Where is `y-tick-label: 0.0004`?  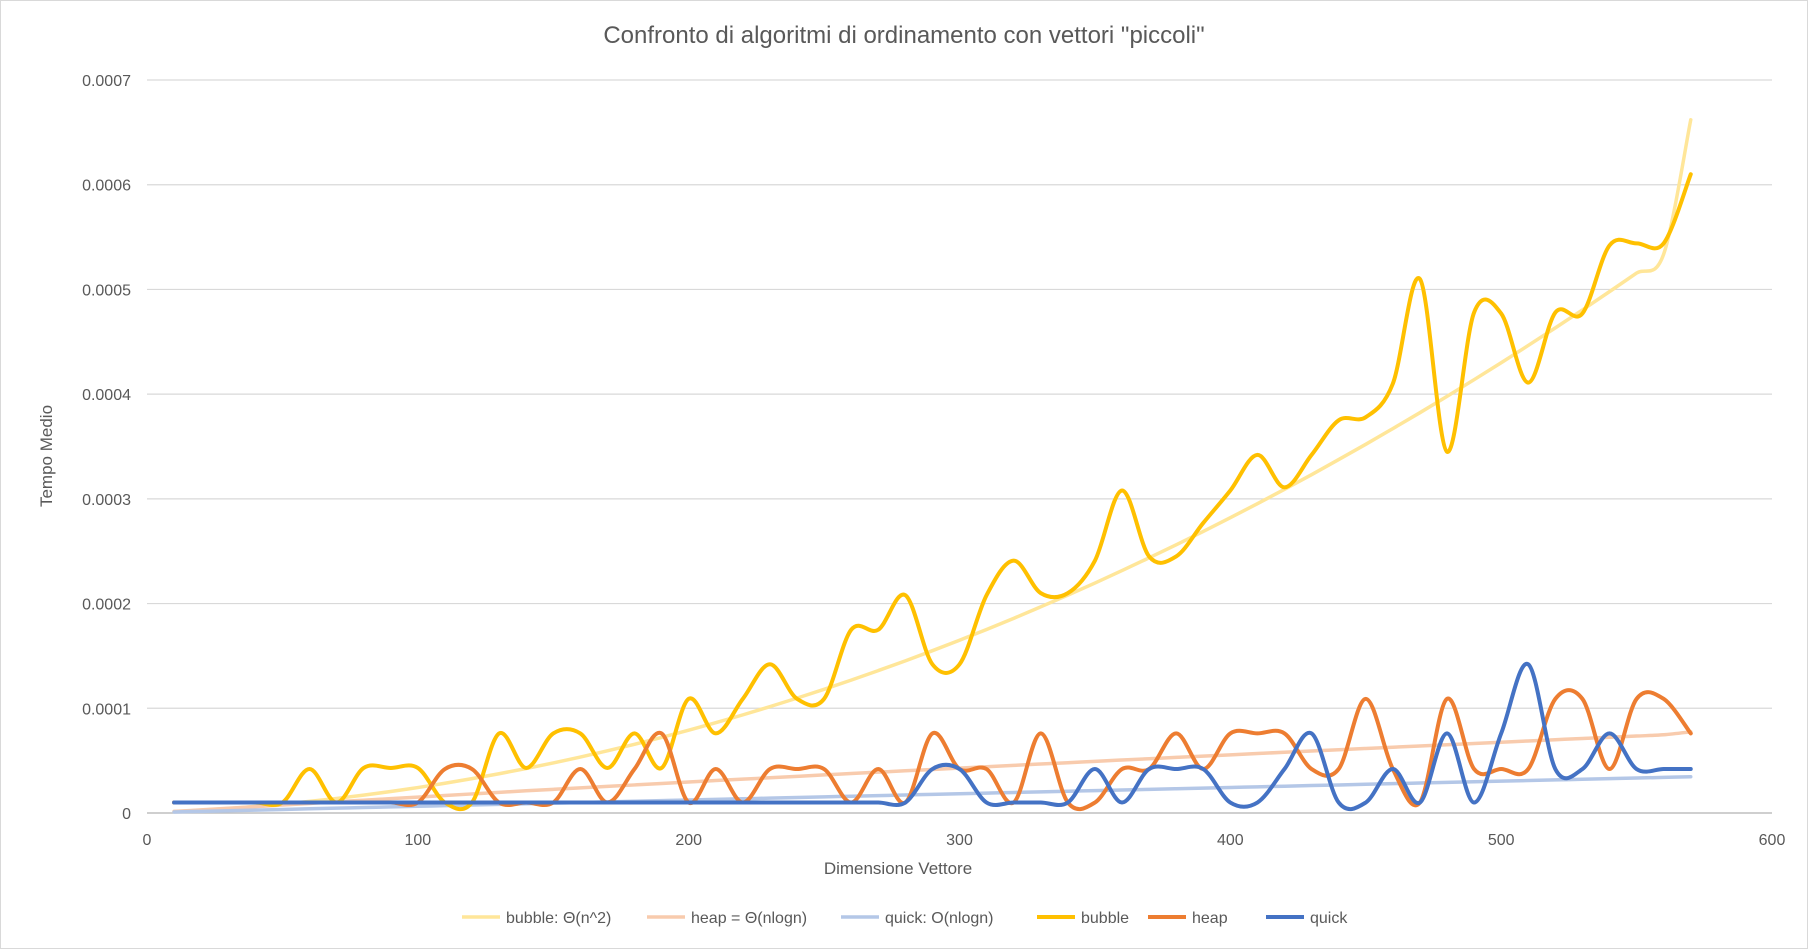
y-tick-label: 0.0004 is located at coordinates (106, 395).